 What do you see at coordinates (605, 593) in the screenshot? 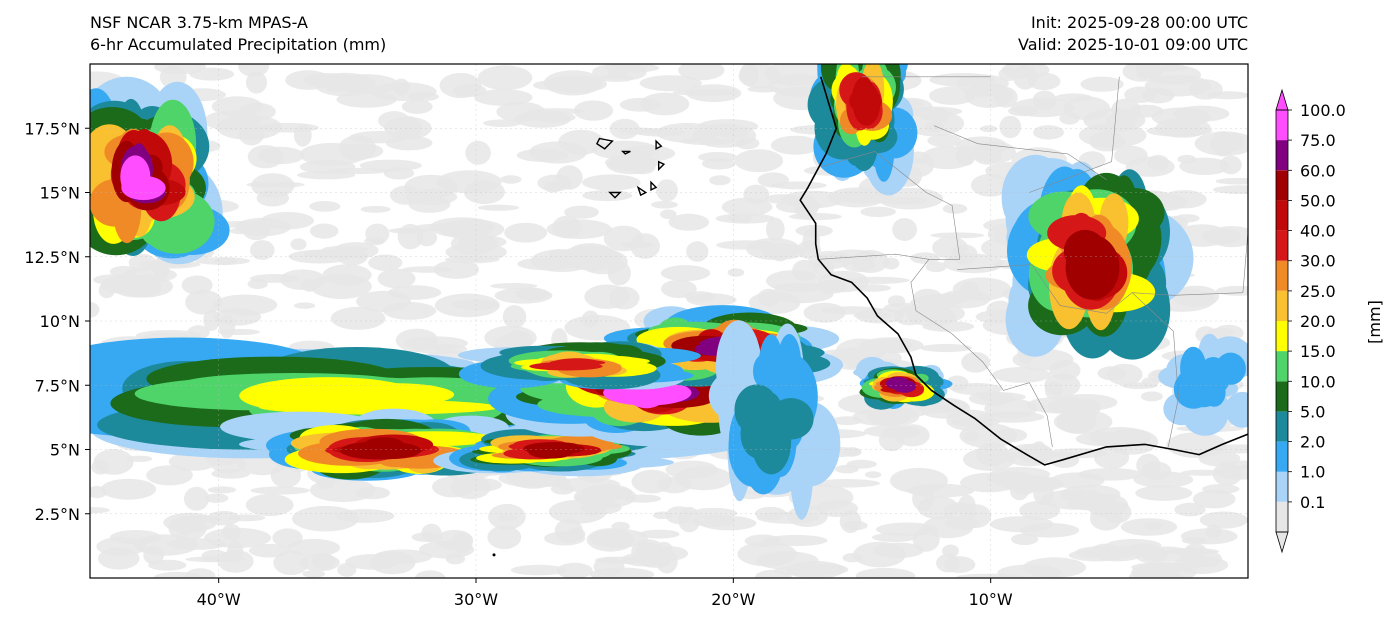
I see `longitude-axis: 40°W 30°W 20°W 10°W` at bounding box center [605, 593].